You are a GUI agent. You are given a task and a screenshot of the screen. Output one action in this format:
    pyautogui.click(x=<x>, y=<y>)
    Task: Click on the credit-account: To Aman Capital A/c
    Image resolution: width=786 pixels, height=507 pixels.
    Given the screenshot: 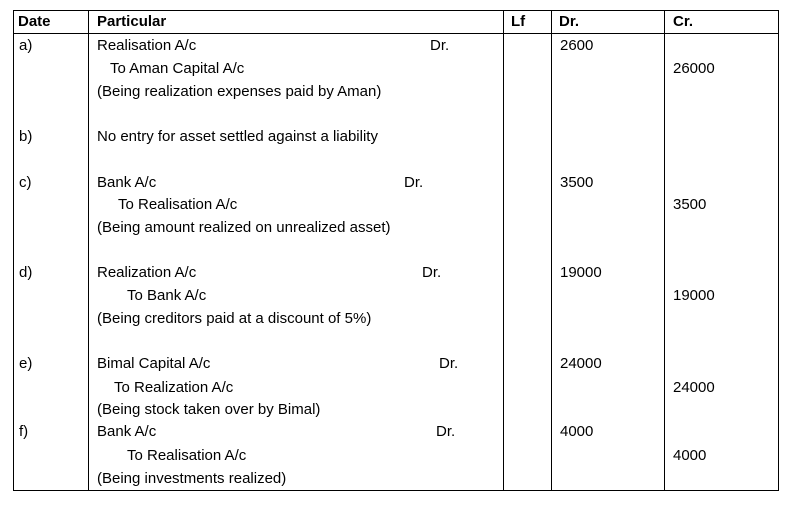 What is the action you would take?
    pyautogui.click(x=177, y=68)
    